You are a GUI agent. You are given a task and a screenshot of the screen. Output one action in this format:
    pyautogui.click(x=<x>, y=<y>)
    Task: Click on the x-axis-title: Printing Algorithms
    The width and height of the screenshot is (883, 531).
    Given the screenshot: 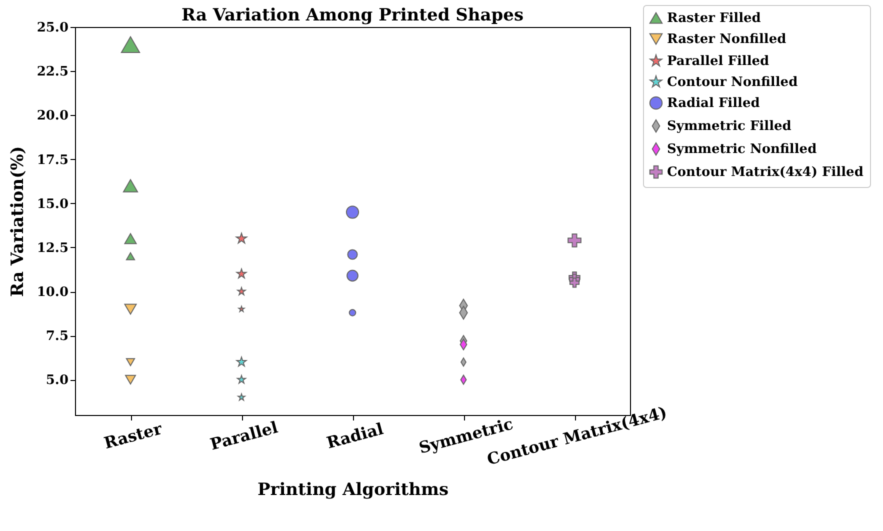 What is the action you would take?
    pyautogui.click(x=353, y=490)
    